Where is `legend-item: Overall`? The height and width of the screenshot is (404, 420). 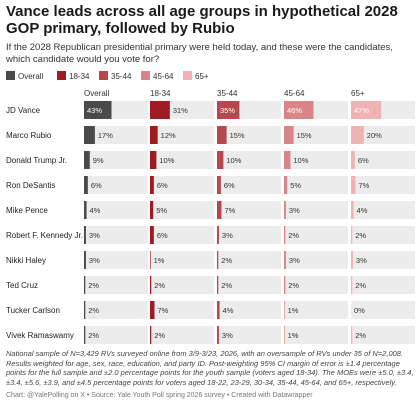 legend-item: Overall is located at coordinates (24, 77).